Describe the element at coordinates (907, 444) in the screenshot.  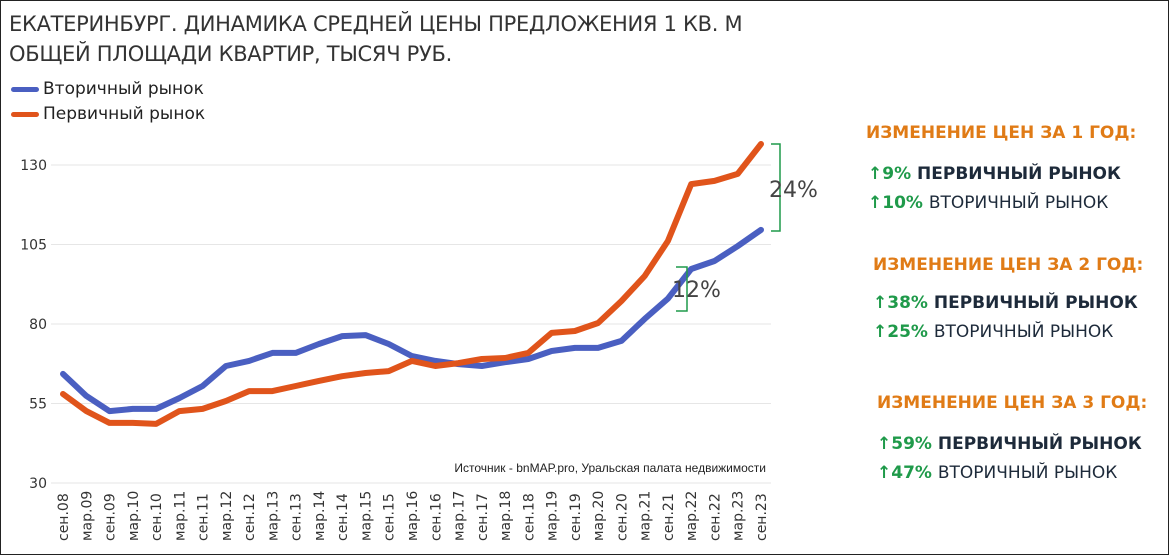
I see `change-percent: ↑59%` at that location.